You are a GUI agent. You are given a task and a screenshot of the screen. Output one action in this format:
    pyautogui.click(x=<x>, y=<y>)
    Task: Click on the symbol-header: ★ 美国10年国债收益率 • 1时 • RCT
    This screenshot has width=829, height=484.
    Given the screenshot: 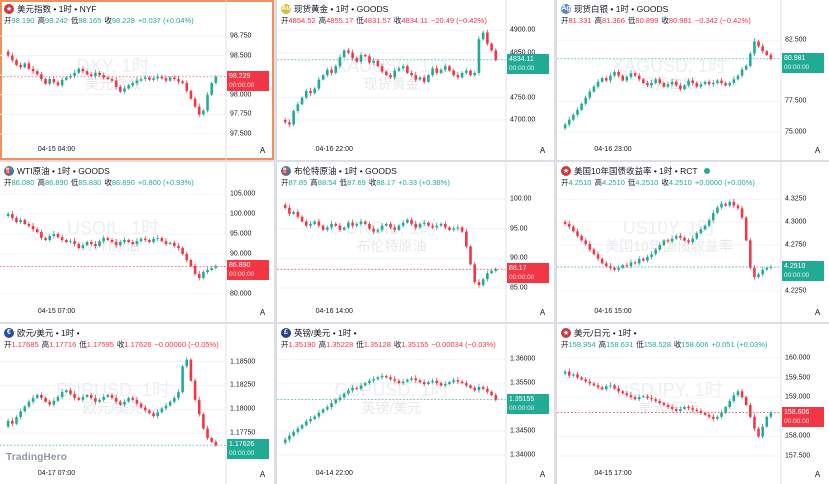 What is the action you would take?
    pyautogui.click(x=635, y=170)
    